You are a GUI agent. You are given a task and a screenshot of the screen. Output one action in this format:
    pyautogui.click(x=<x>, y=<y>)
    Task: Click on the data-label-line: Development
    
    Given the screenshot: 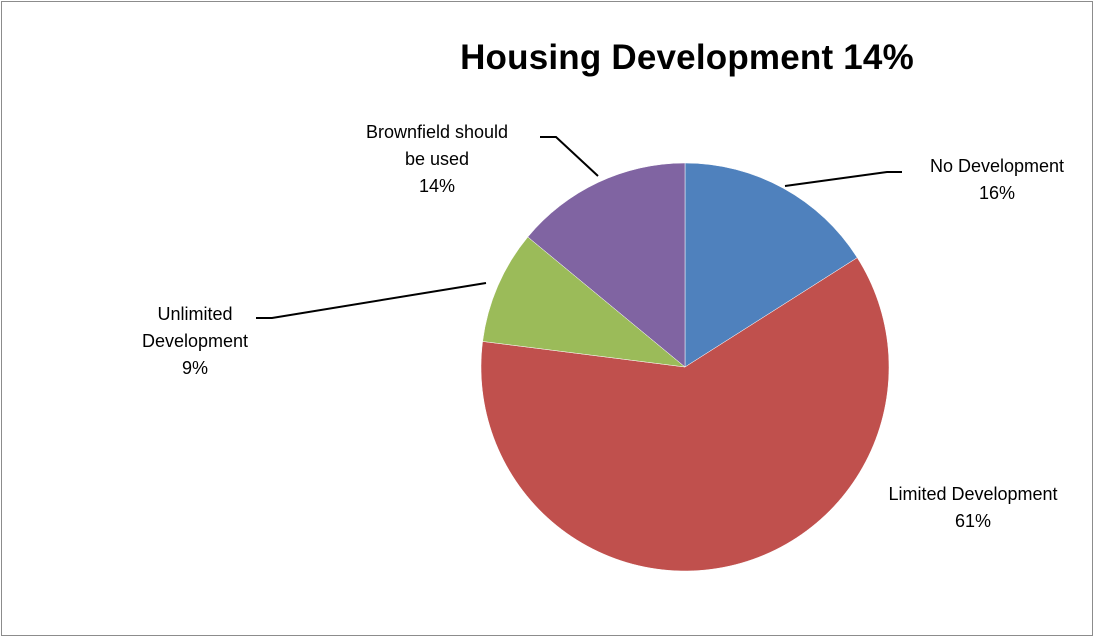 What is the action you would take?
    pyautogui.click(x=195, y=341)
    